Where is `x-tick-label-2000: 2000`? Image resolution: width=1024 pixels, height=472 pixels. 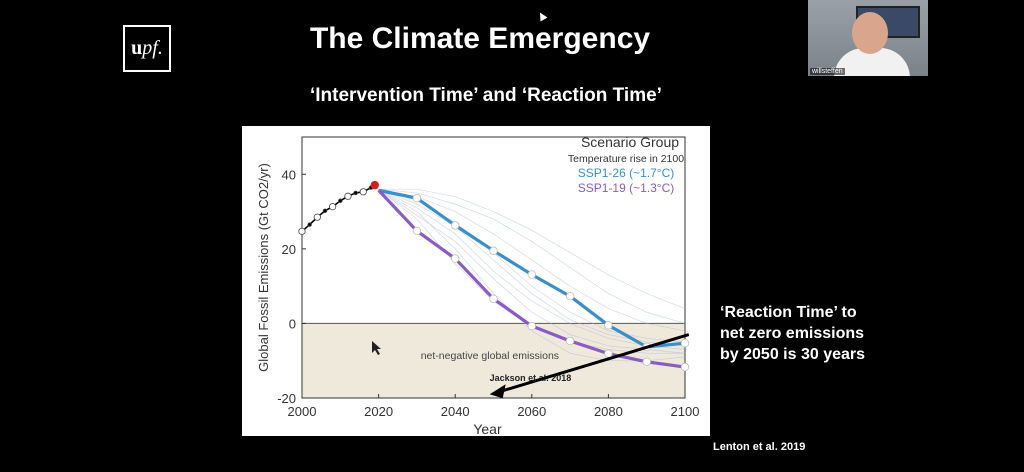 x-tick-label-2000: 2000 is located at coordinates (302, 411).